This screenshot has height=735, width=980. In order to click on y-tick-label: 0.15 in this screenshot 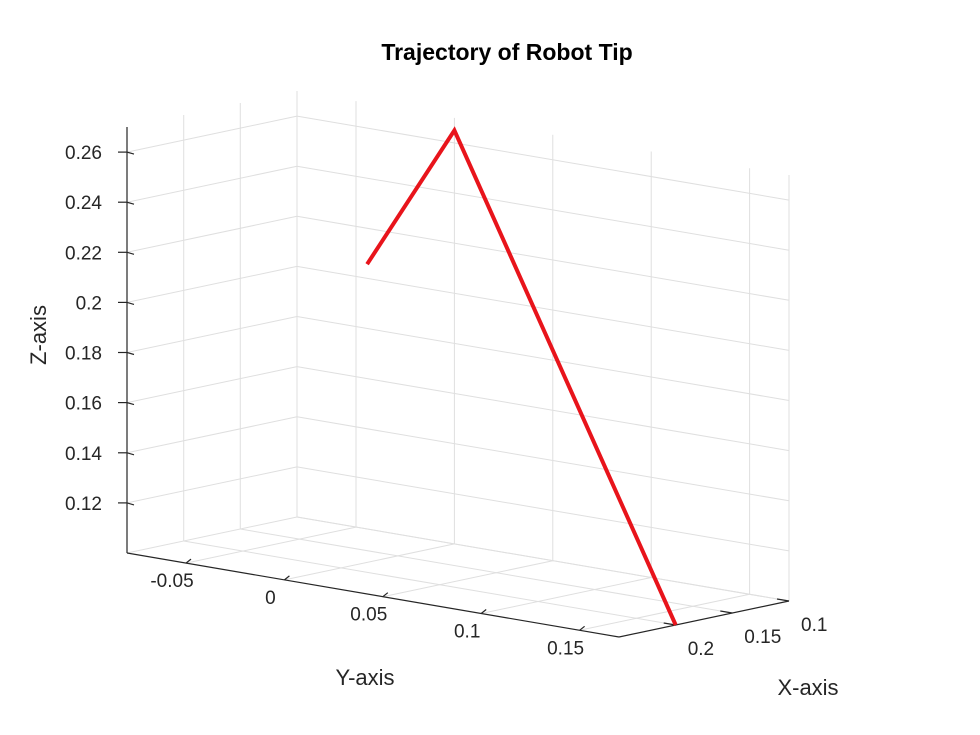, I will do `click(565, 648)`.